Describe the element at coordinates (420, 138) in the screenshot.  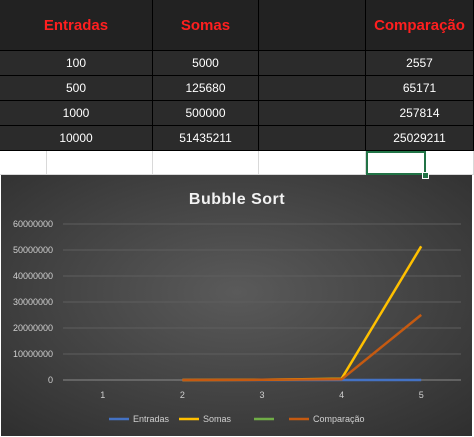
I see `table-cell: 25029211` at that location.